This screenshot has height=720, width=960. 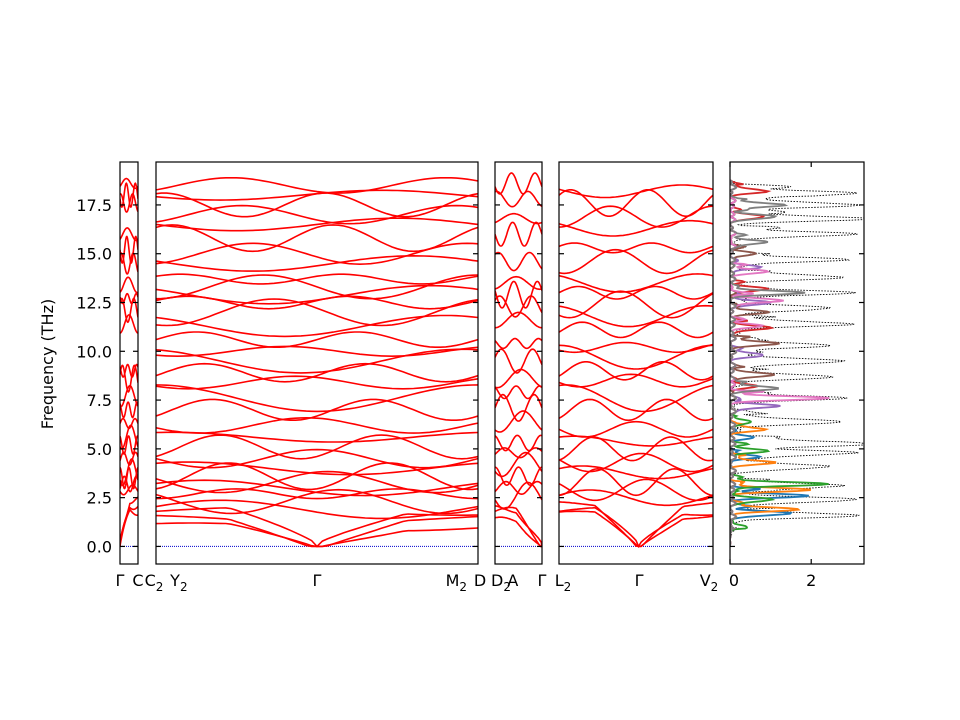 What do you see at coordinates (94, 376) in the screenshot?
I see `y-tick-labels: 0.0 2.5 5.0 7.5 10.0 12.5 15.0 17.5` at bounding box center [94, 376].